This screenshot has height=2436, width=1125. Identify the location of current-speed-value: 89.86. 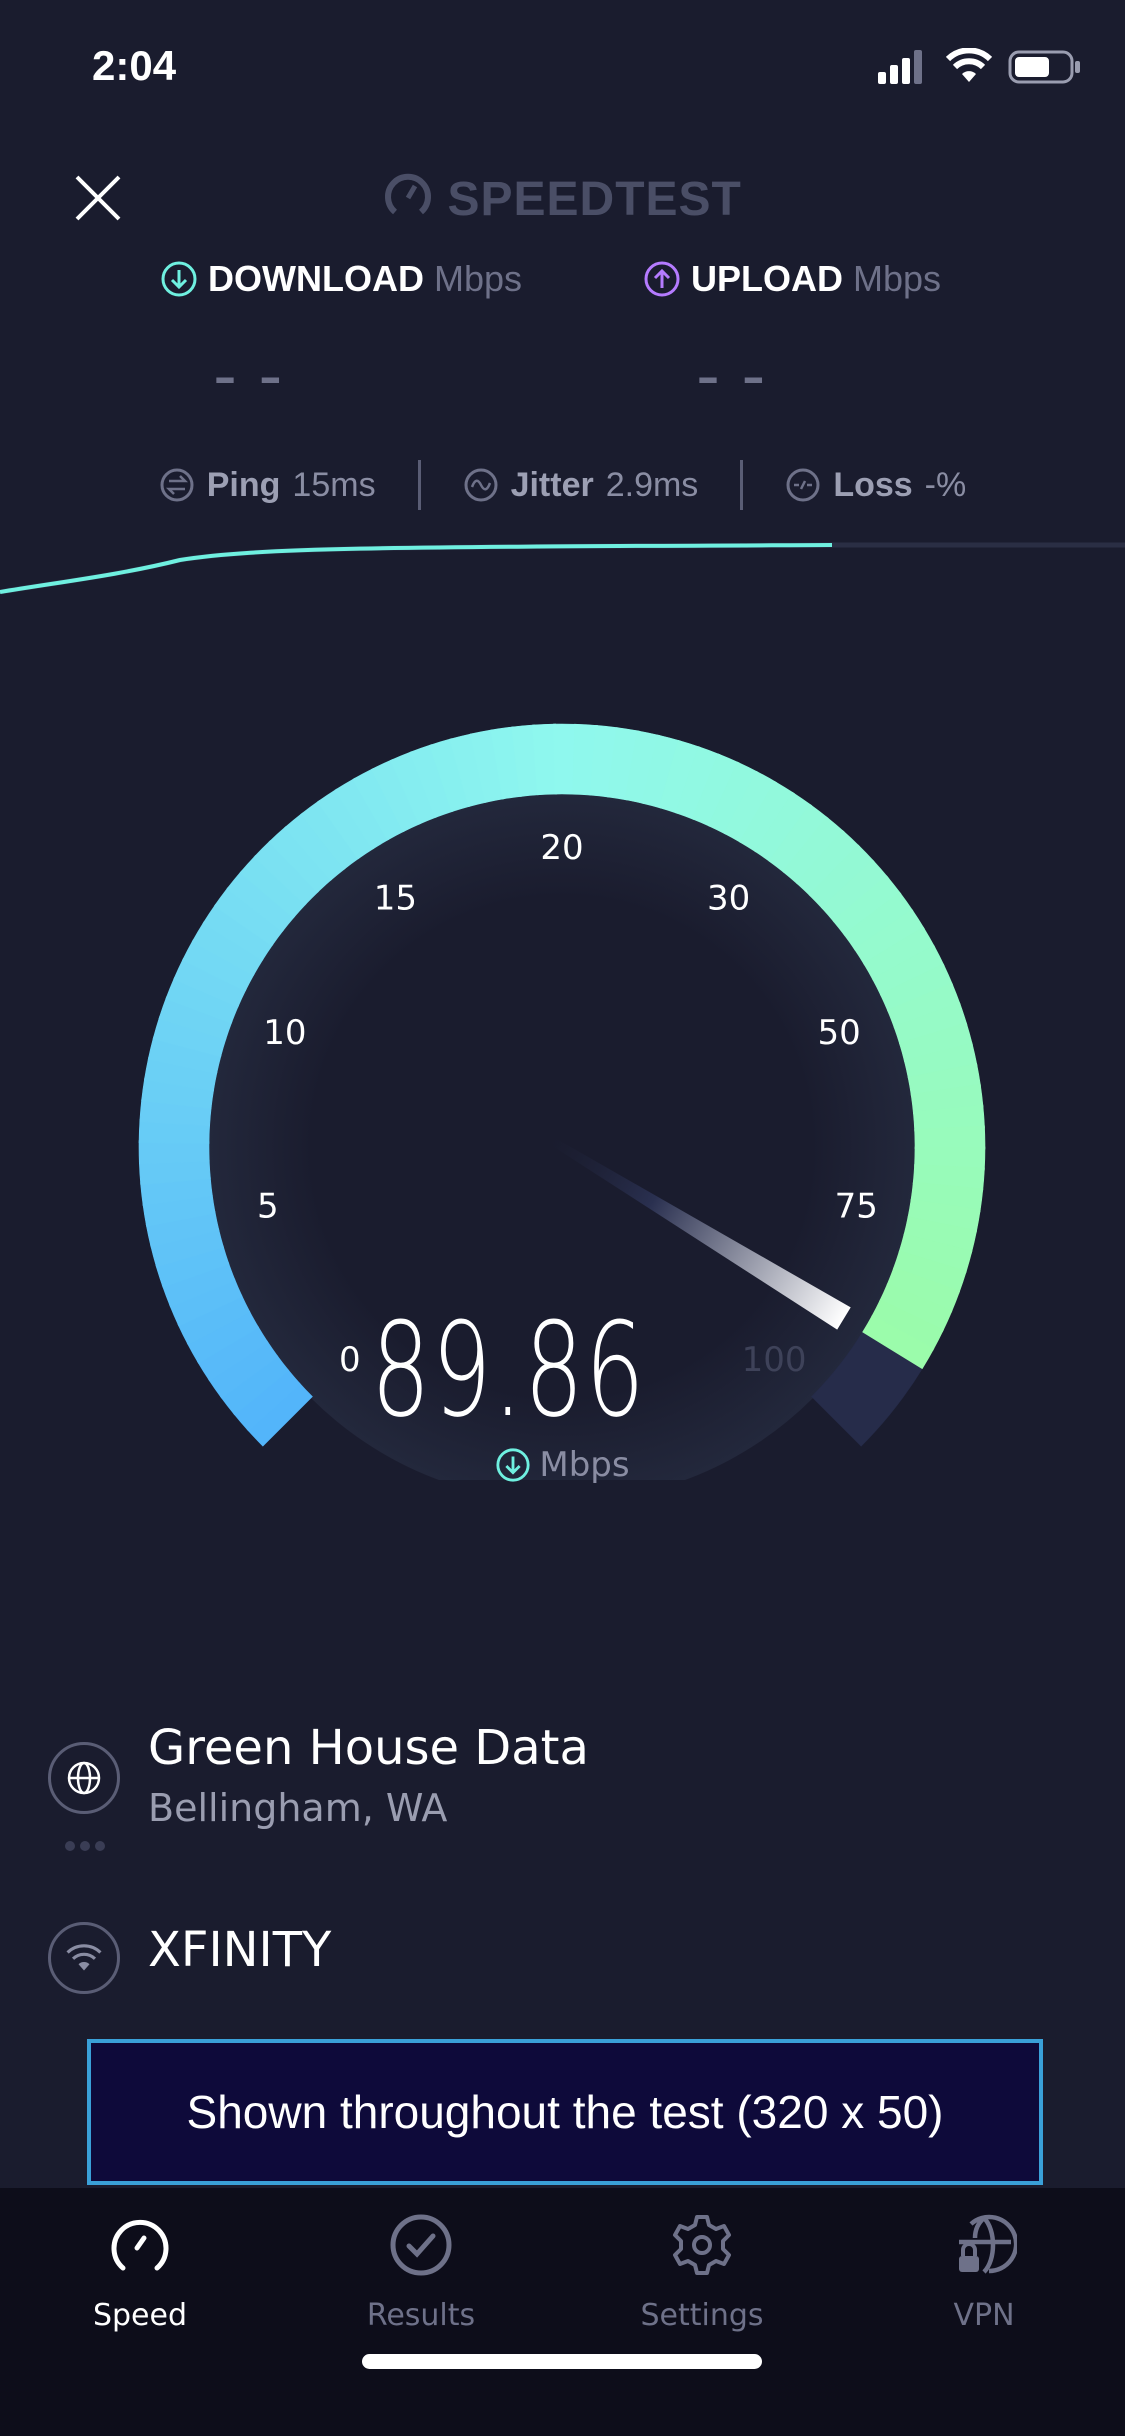
(508, 1370).